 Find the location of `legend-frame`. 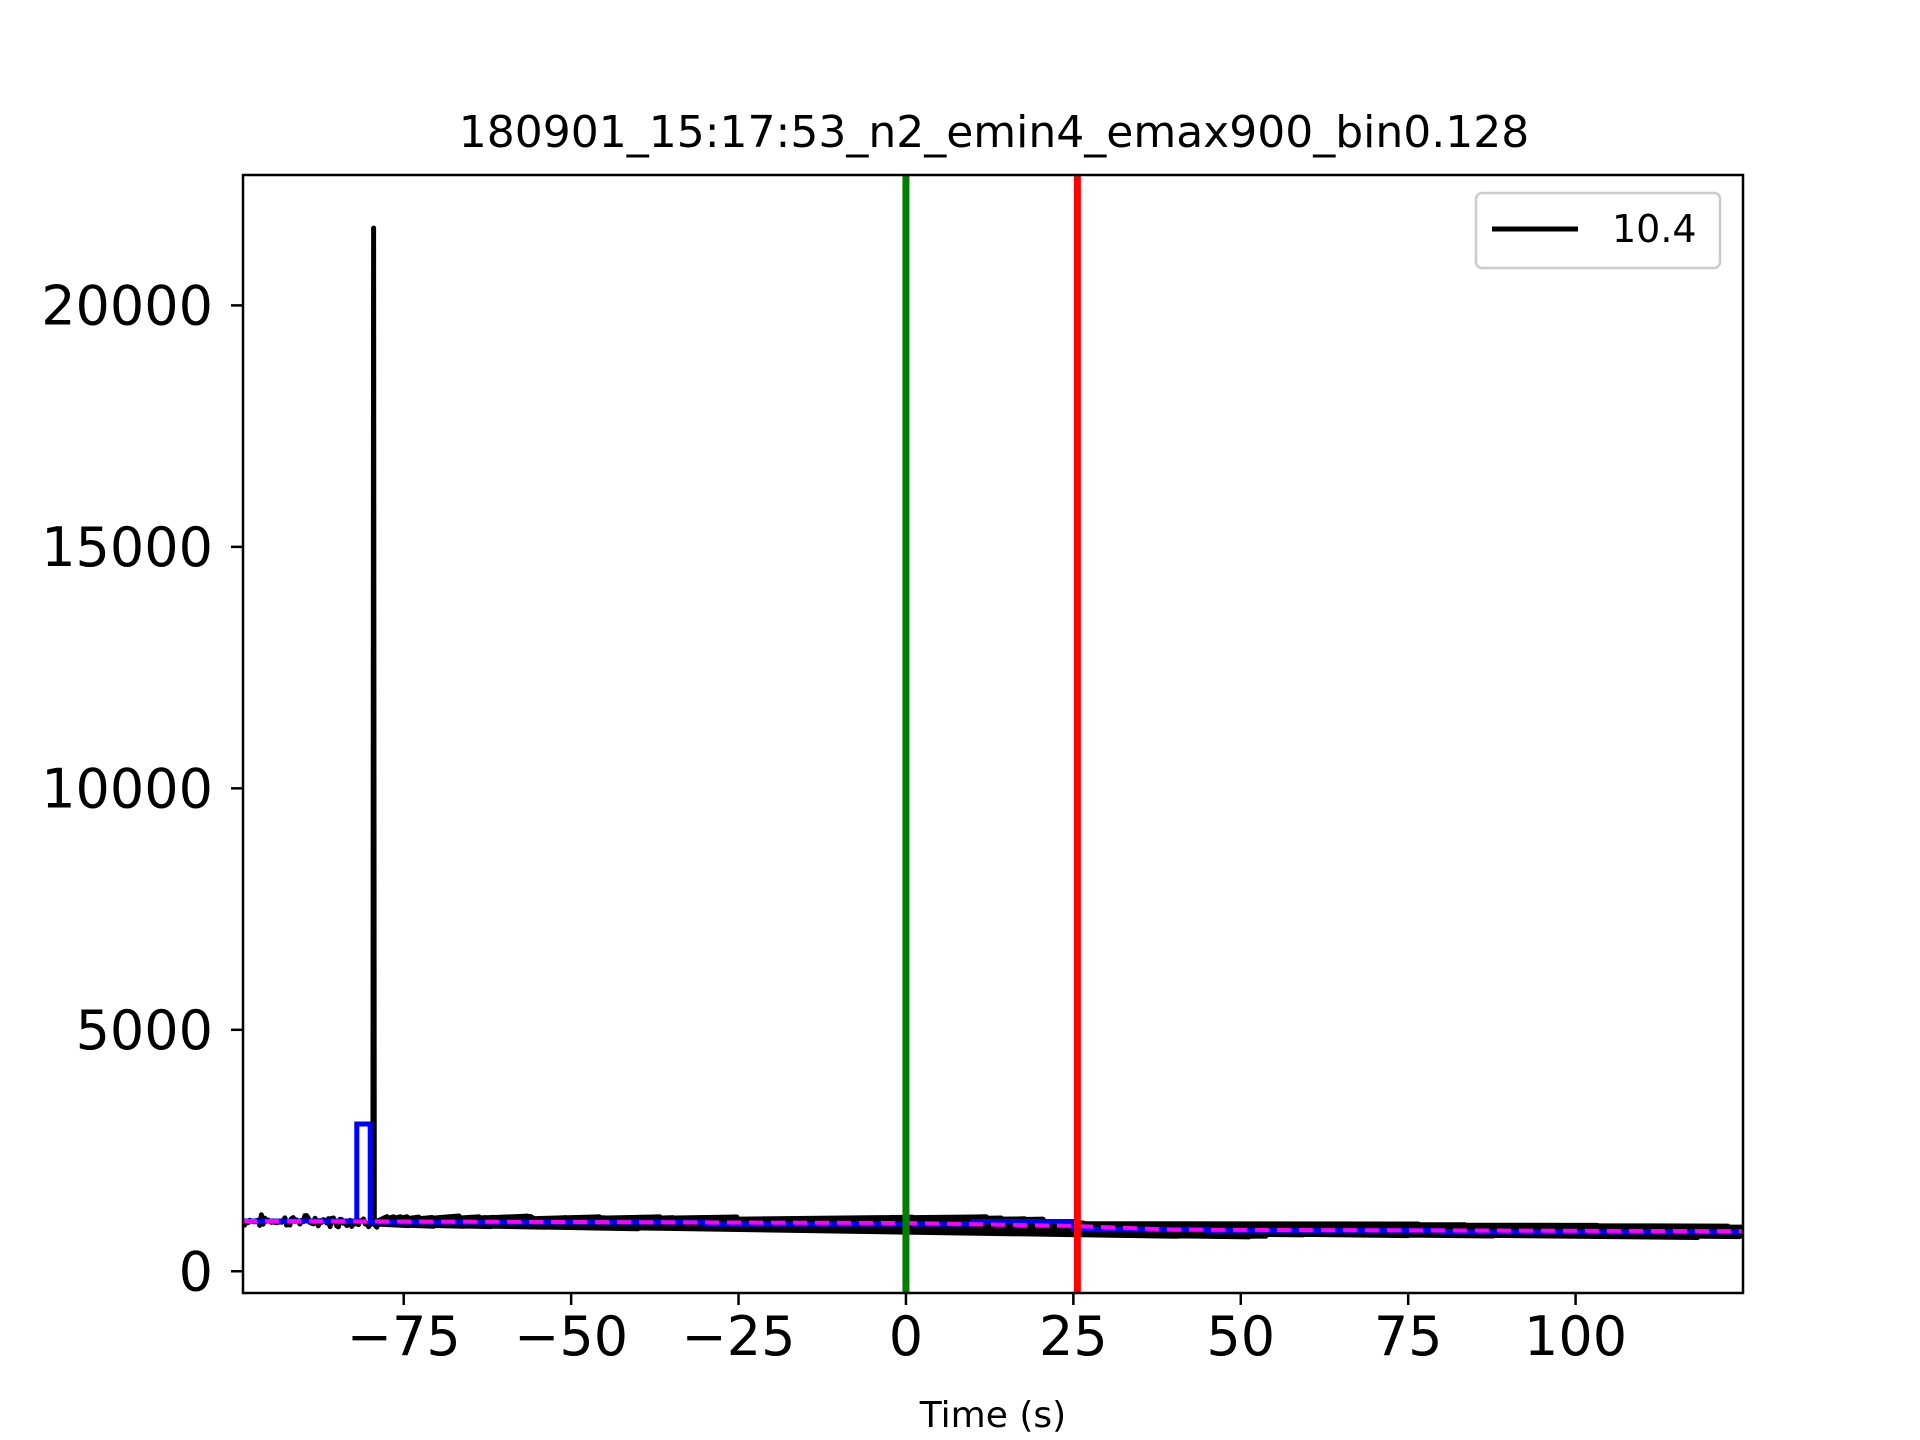

legend-frame is located at coordinates (1598, 230).